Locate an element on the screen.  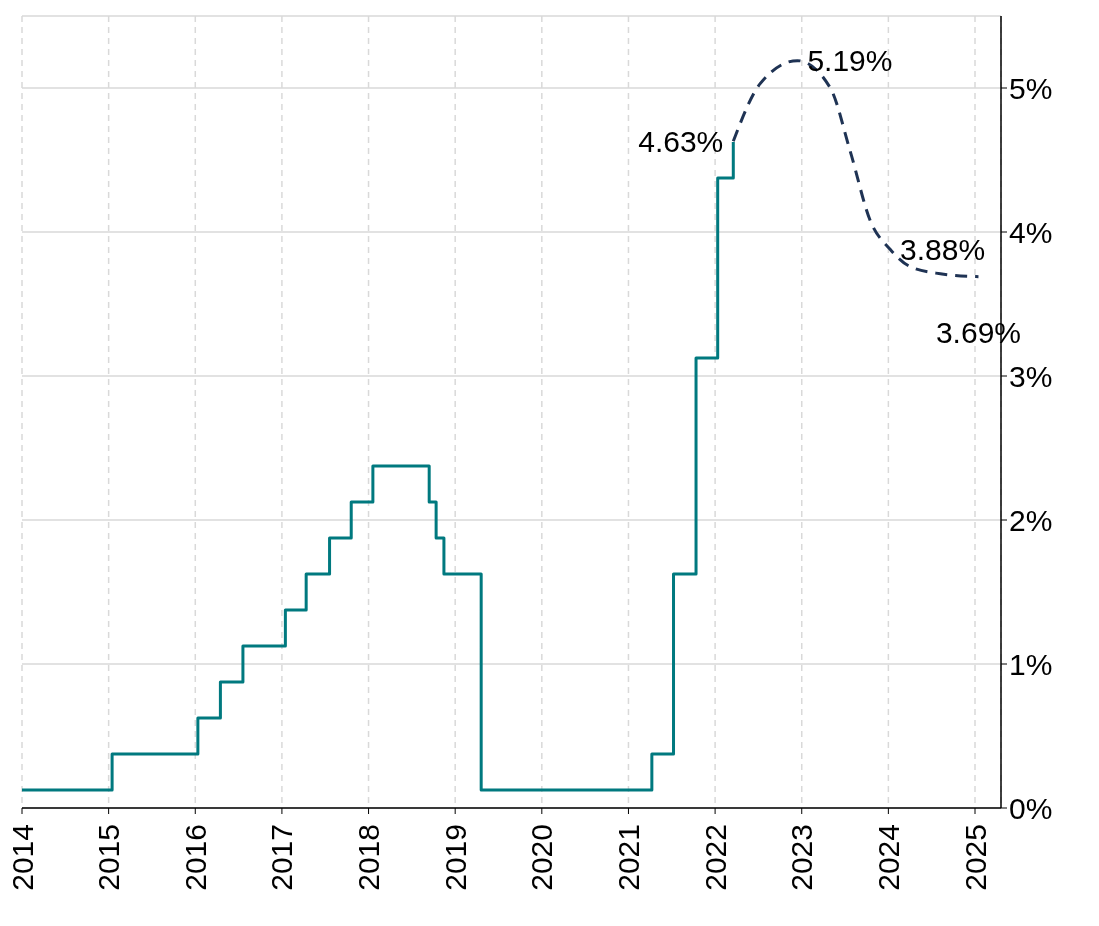
x-tick-label: 2018 is located at coordinates (369, 857).